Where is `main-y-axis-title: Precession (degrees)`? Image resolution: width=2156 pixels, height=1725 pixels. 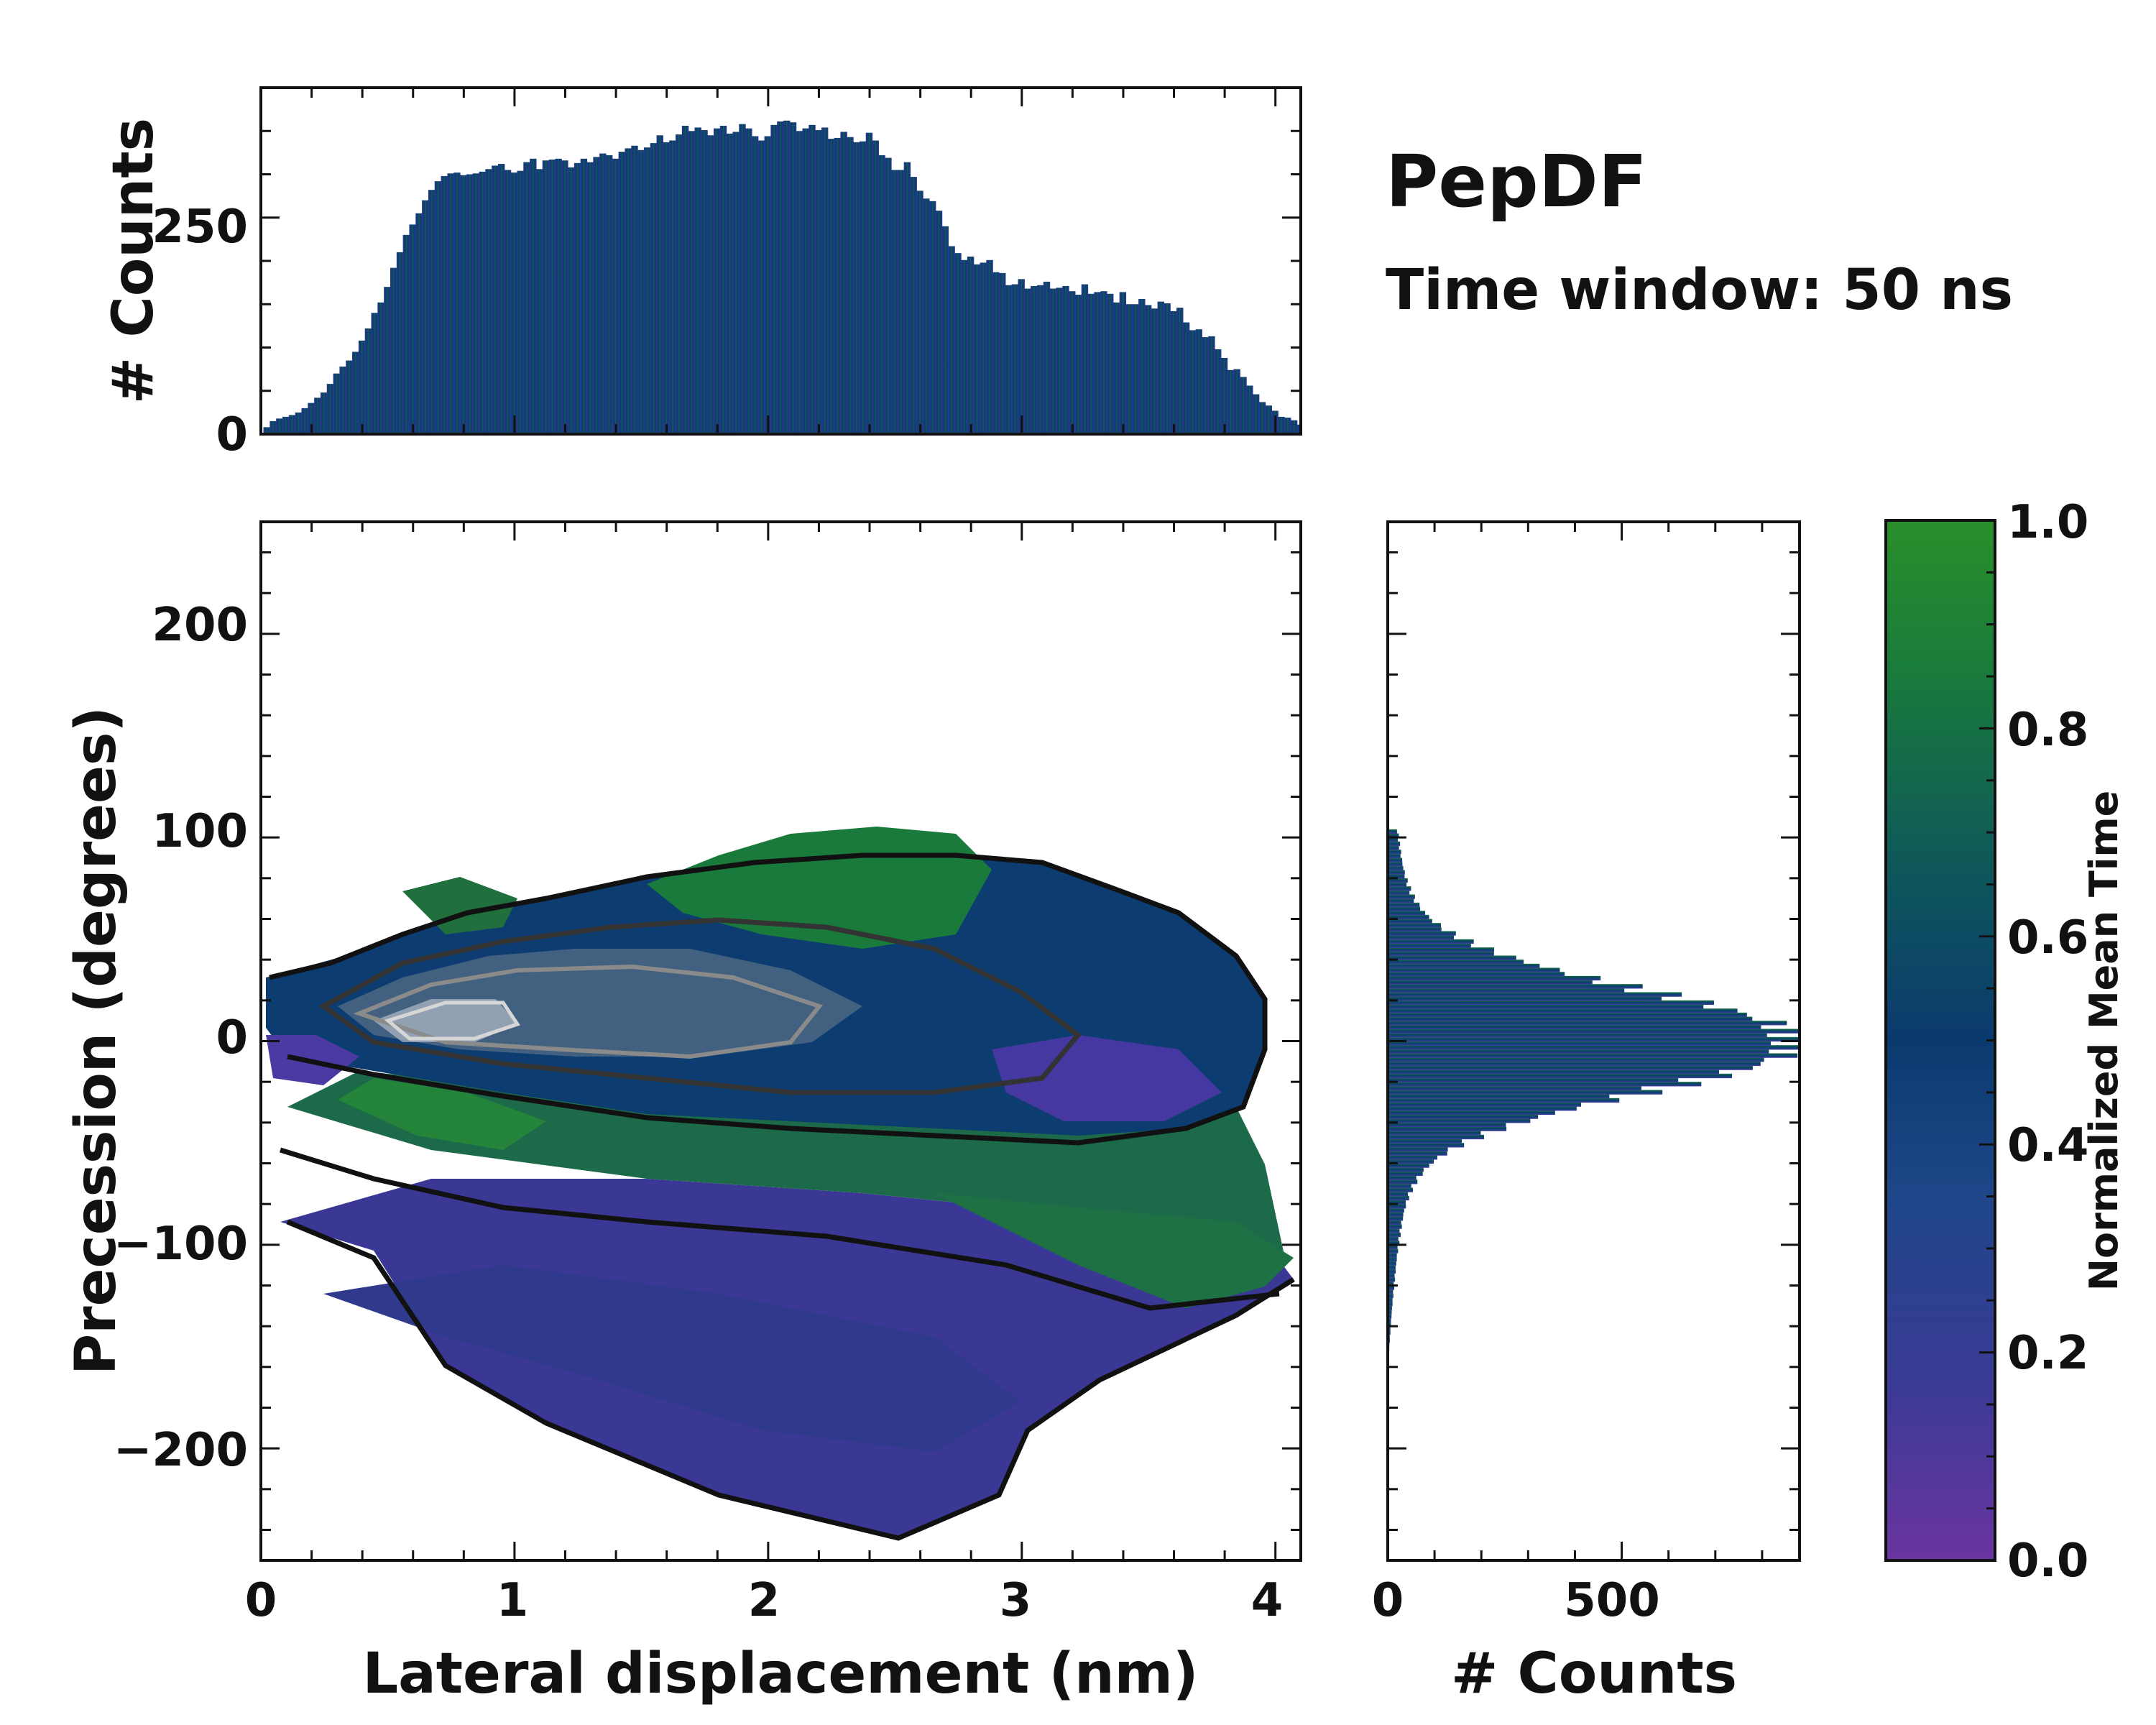
main-y-axis-title: Precession (degrees) is located at coordinates (96, 1041).